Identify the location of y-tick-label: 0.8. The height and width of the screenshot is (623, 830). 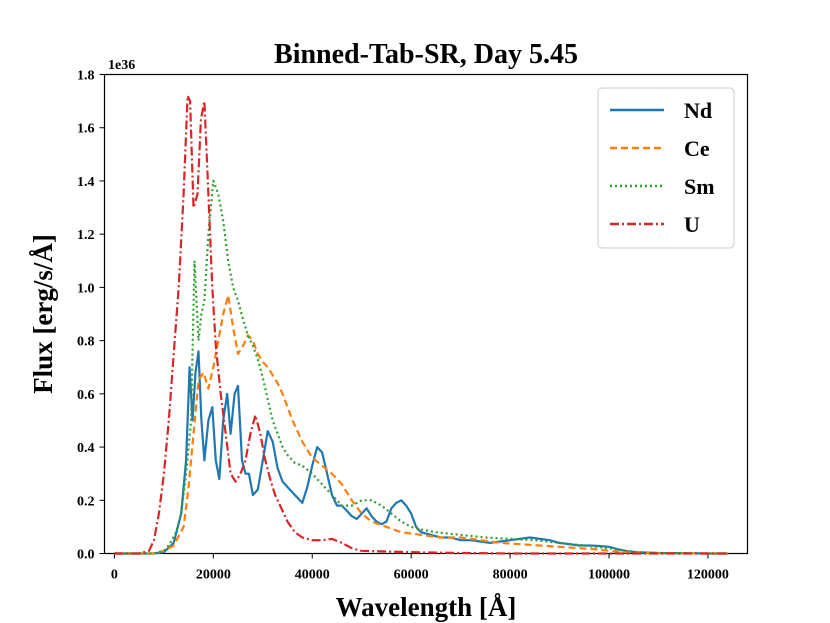
(86, 342).